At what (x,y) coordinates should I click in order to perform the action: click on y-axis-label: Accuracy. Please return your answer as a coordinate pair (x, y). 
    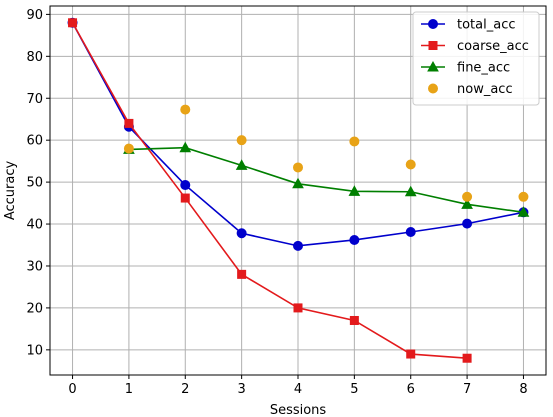
    Looking at the image, I should click on (10, 191).